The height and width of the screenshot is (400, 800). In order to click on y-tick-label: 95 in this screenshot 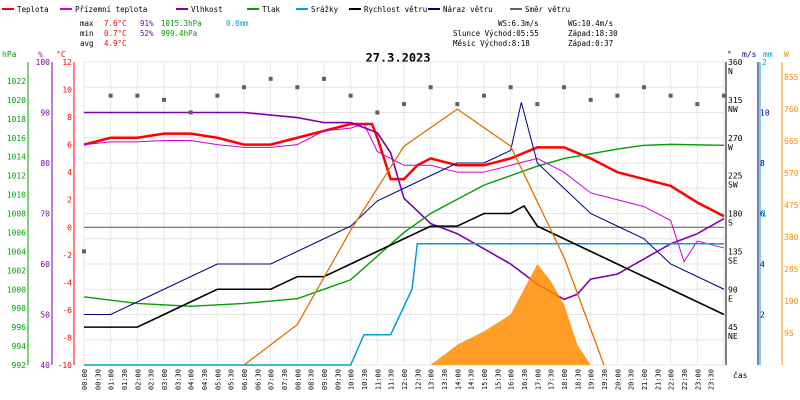, I will do `click(789, 333)`.